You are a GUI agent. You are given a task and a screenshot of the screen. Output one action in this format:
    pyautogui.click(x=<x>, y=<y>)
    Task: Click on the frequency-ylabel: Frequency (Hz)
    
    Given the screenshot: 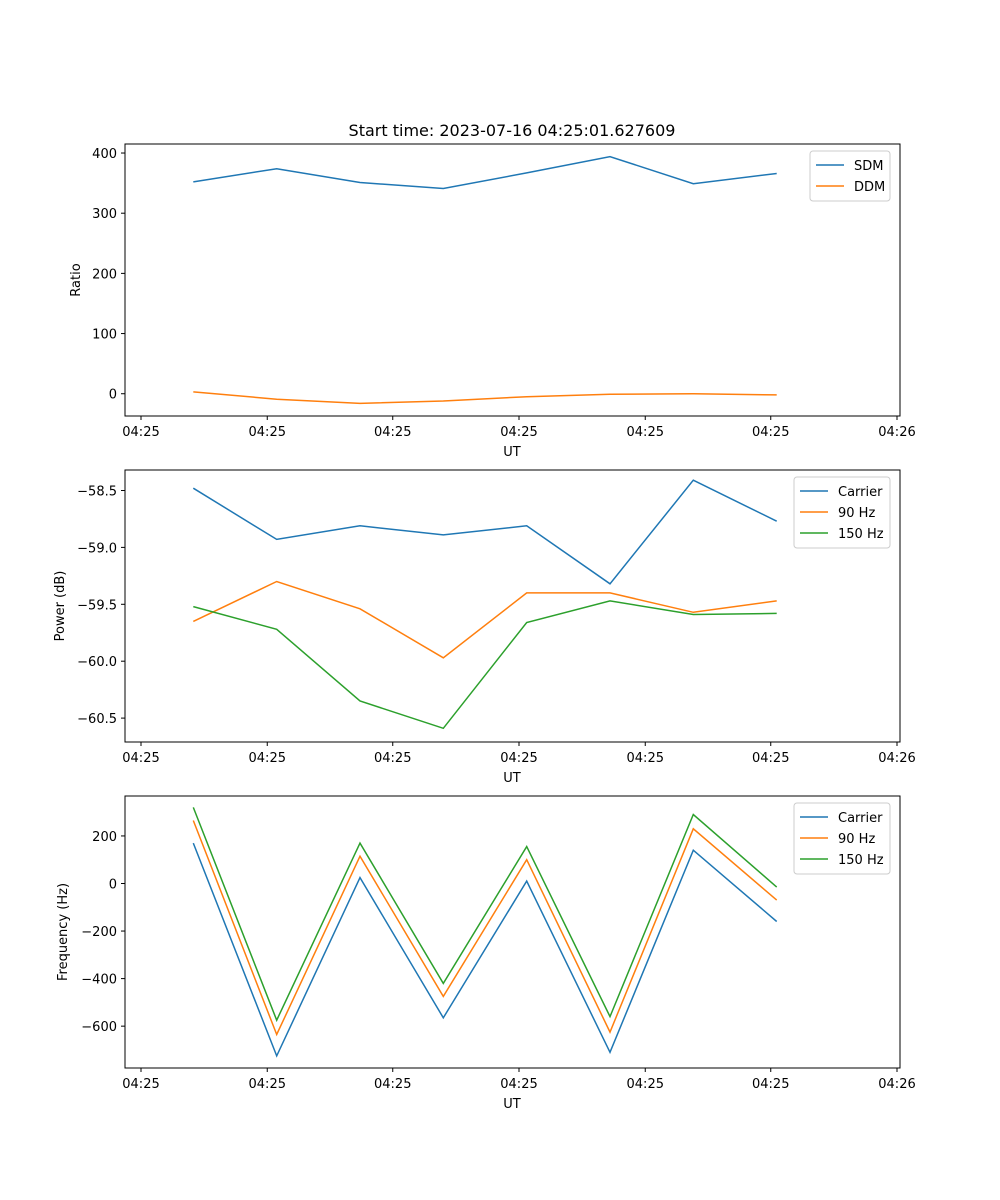 What is the action you would take?
    pyautogui.click(x=63, y=932)
    